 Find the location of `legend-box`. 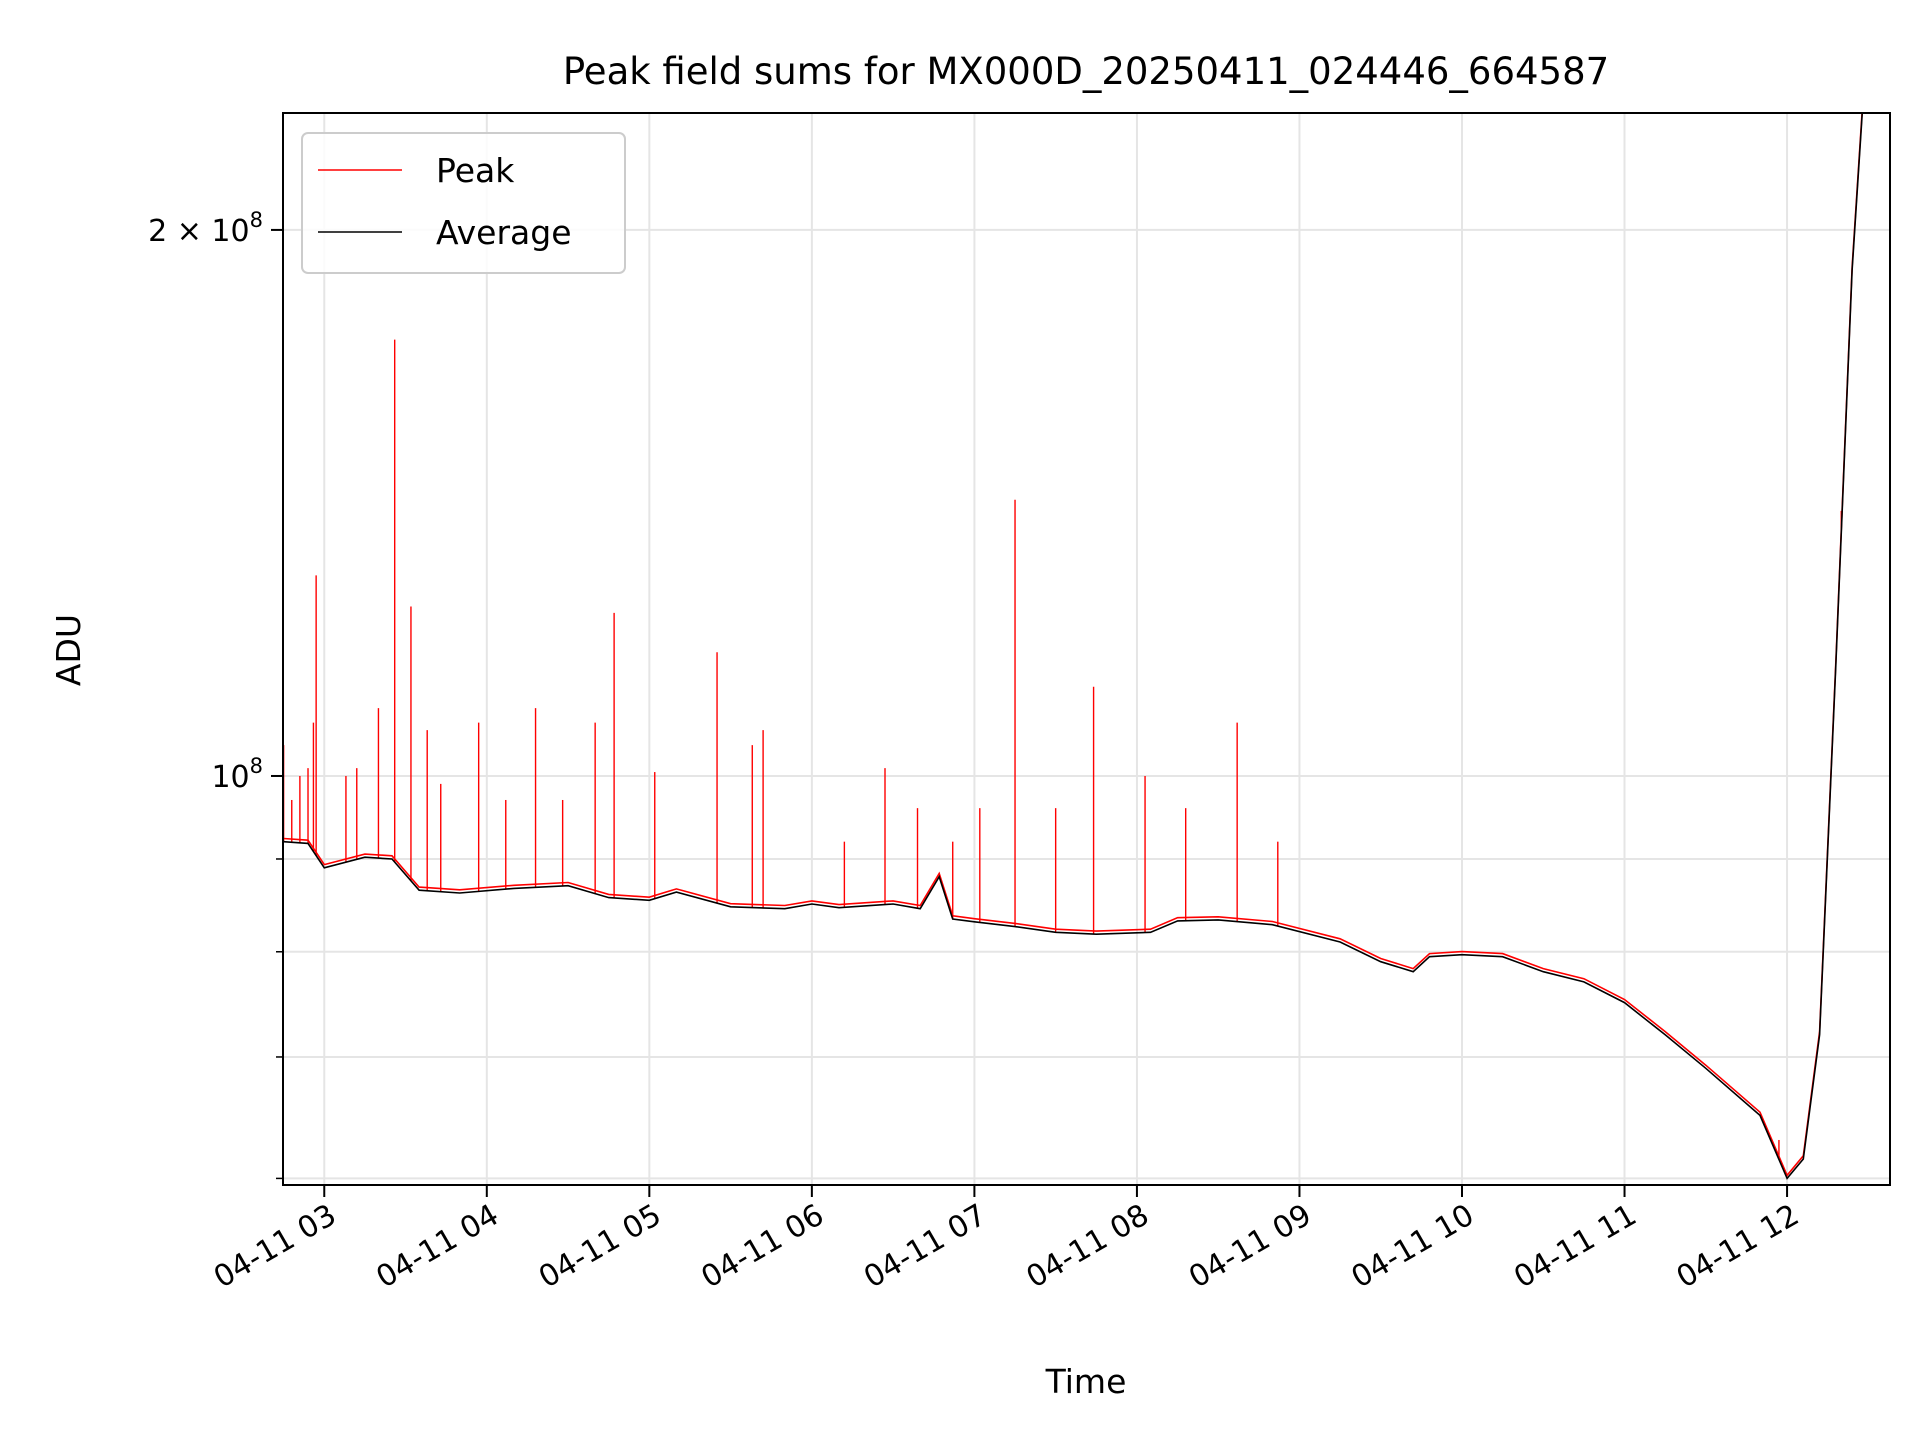

legend-box is located at coordinates (463, 203).